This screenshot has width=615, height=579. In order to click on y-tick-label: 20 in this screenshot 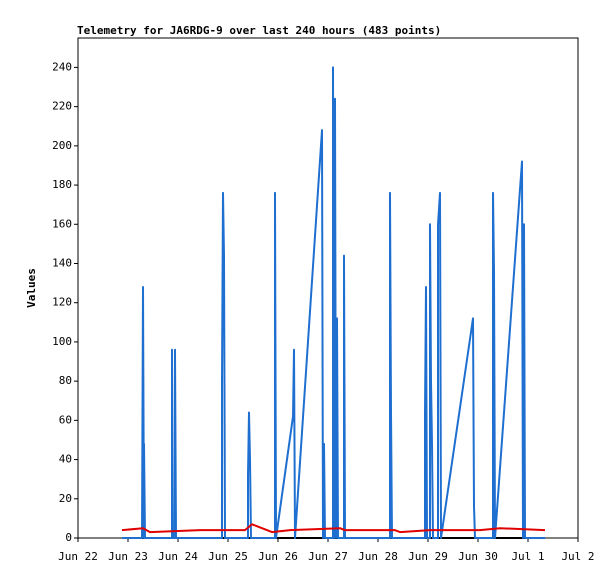, I will do `click(65, 498)`.